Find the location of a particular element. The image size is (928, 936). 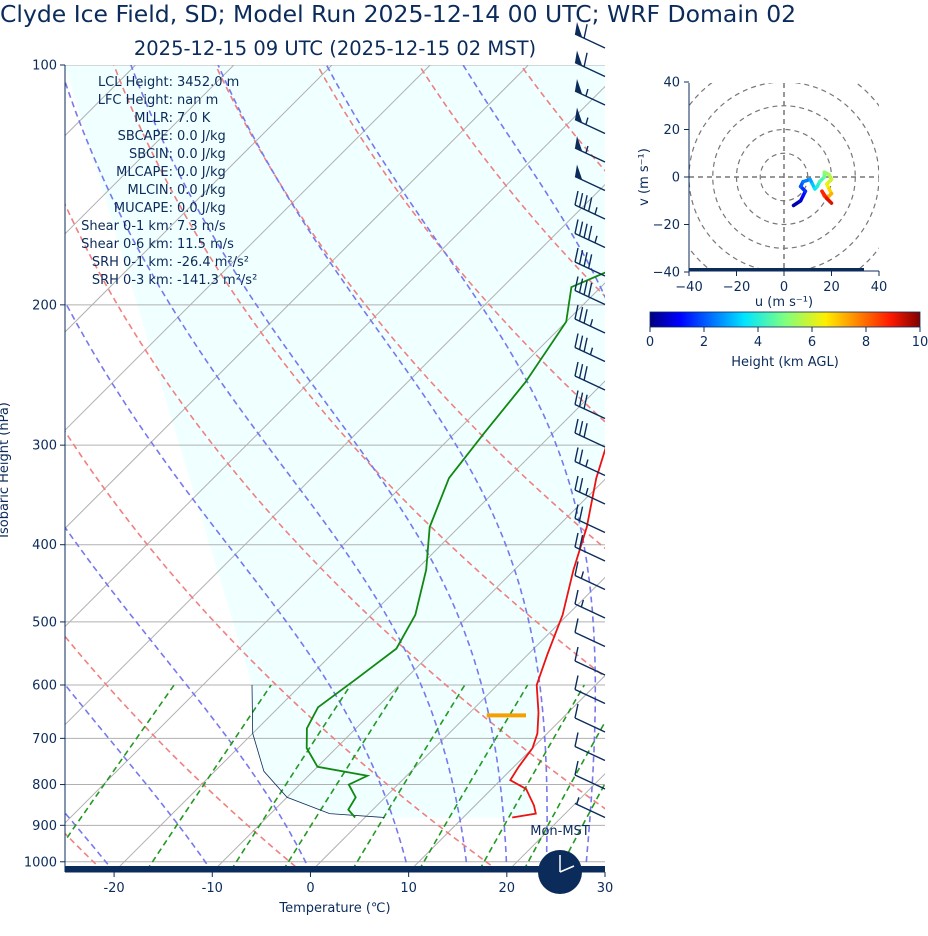

stat-label: Shear 0-6 km: is located at coordinates (127, 244).